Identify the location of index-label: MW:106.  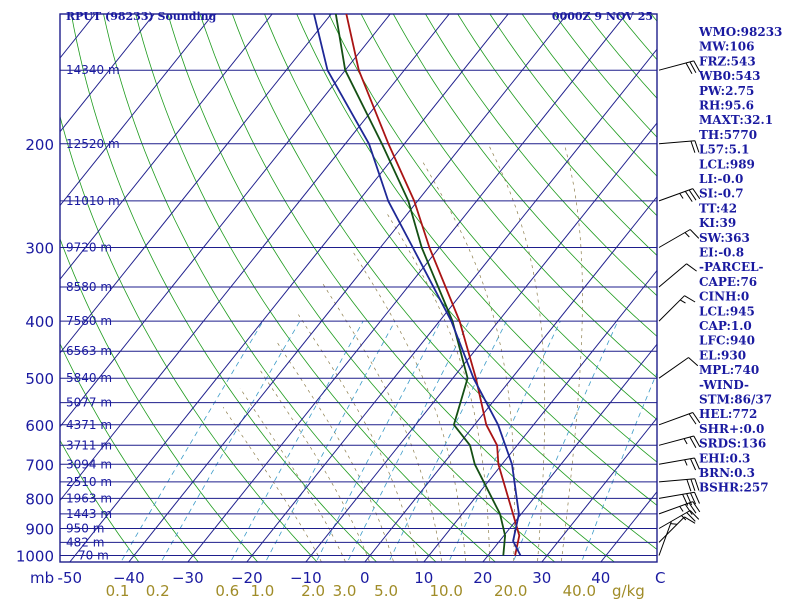
(726, 47).